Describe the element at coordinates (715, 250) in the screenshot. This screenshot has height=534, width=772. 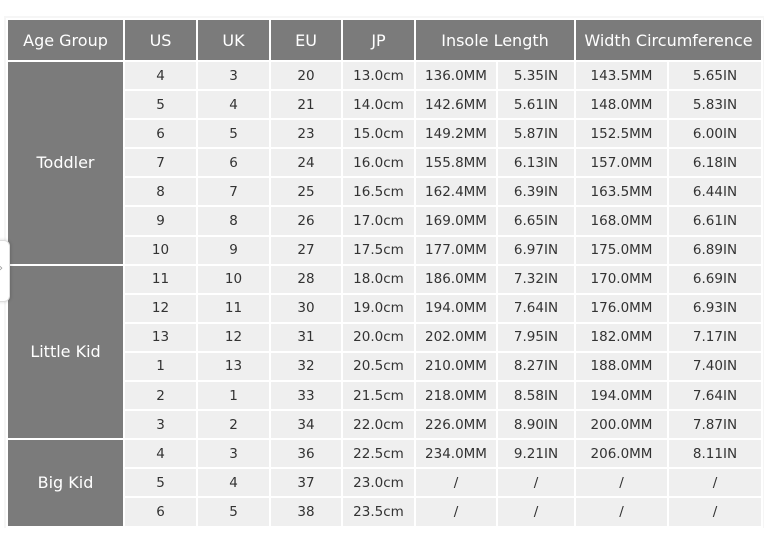
I see `table-cell: 6.89IN` at that location.